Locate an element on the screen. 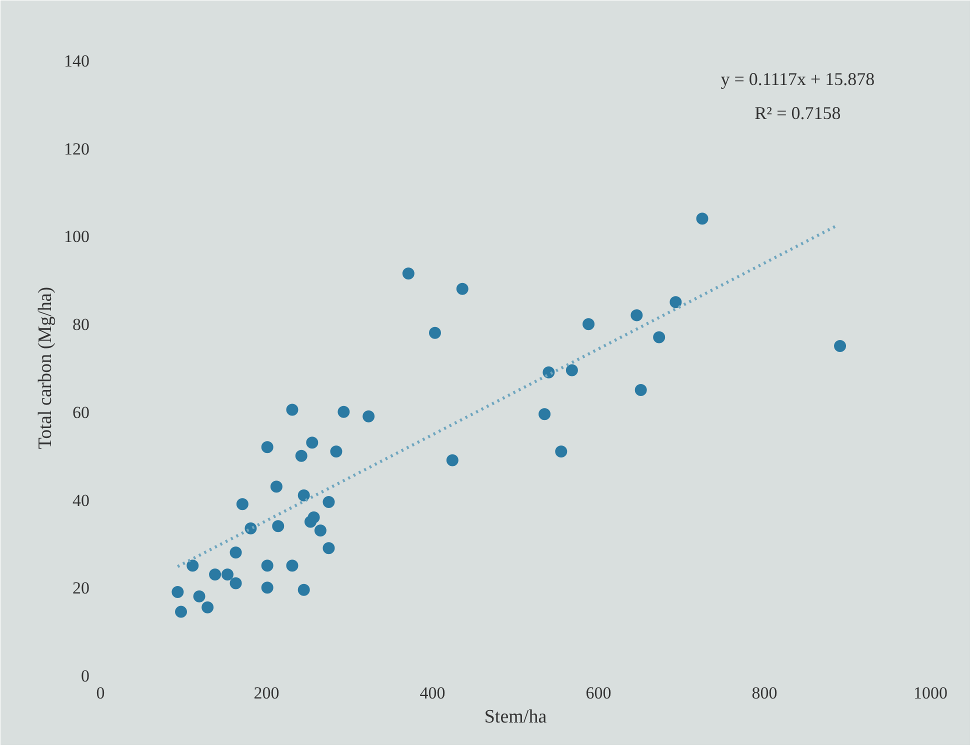  y-tick-label: 0 is located at coordinates (85, 676).